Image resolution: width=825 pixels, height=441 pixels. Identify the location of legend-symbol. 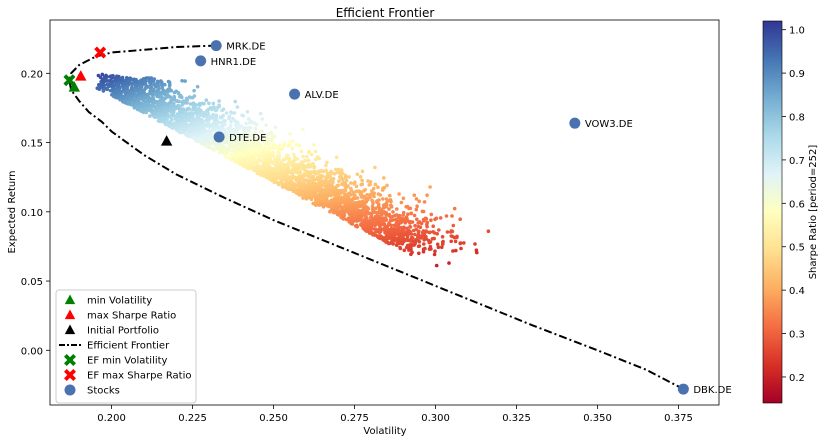
(70, 390).